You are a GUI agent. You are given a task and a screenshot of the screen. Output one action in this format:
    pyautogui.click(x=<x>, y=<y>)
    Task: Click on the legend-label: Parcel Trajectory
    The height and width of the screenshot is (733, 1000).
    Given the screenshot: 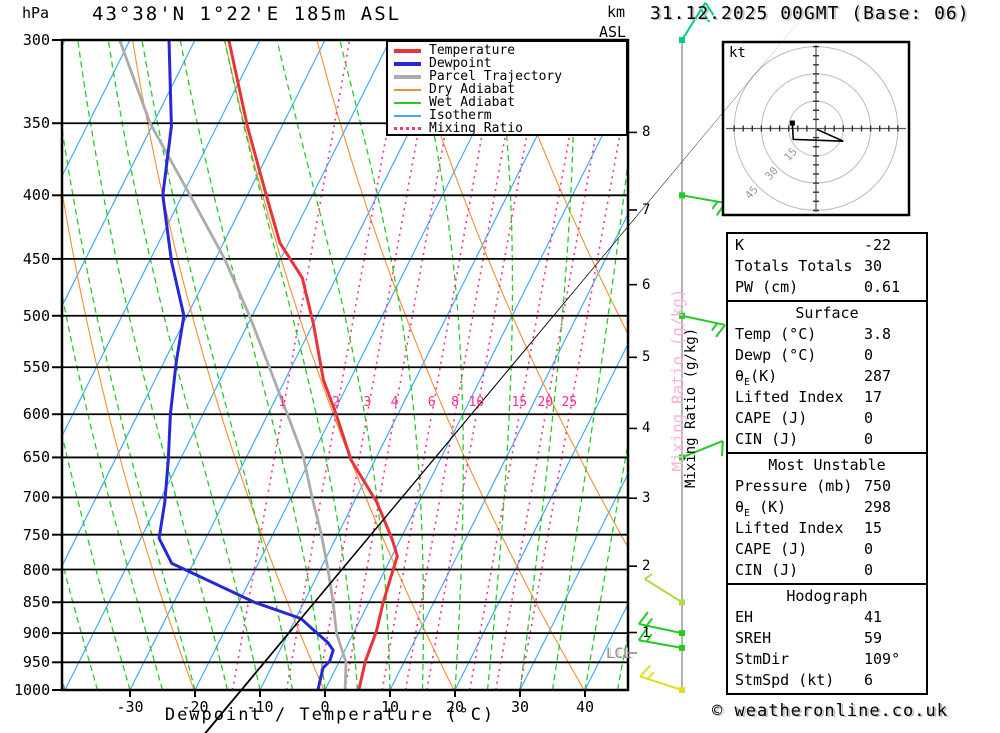 What is the action you would take?
    pyautogui.click(x=496, y=76)
    